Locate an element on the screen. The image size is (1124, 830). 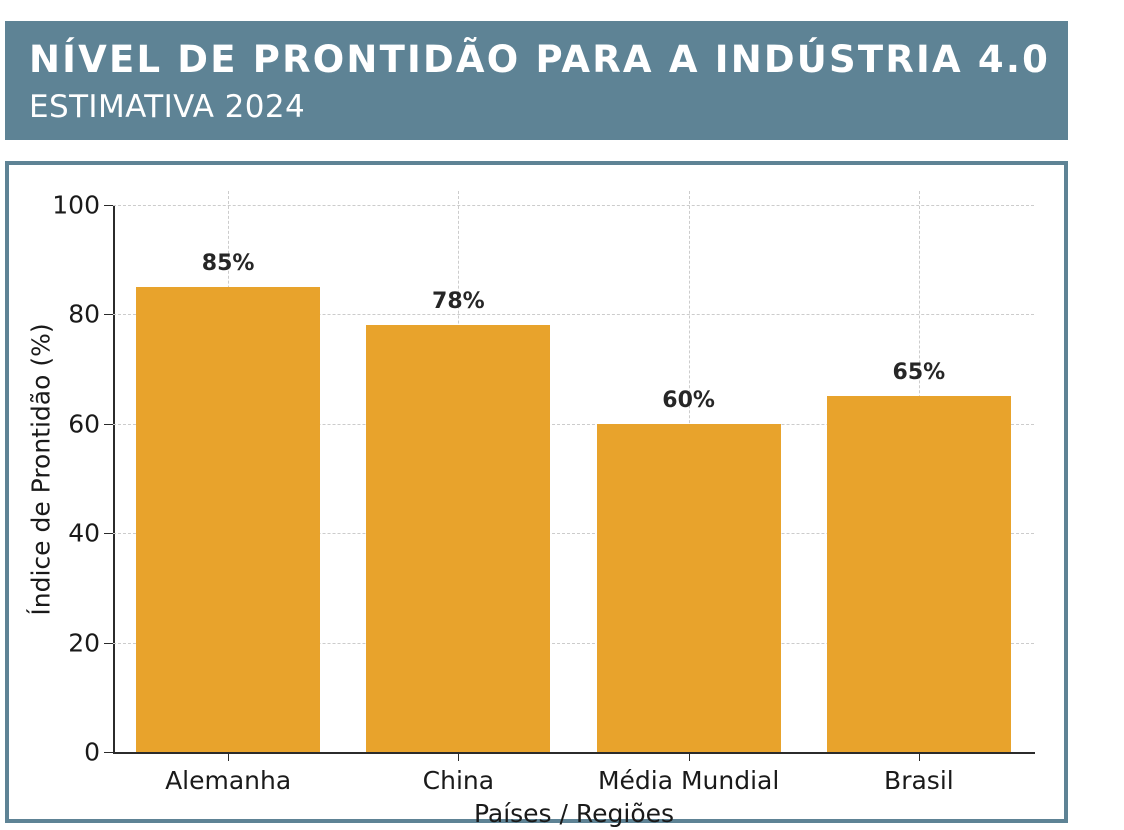
y-axis-tick-label: 60 is located at coordinates (84, 424).